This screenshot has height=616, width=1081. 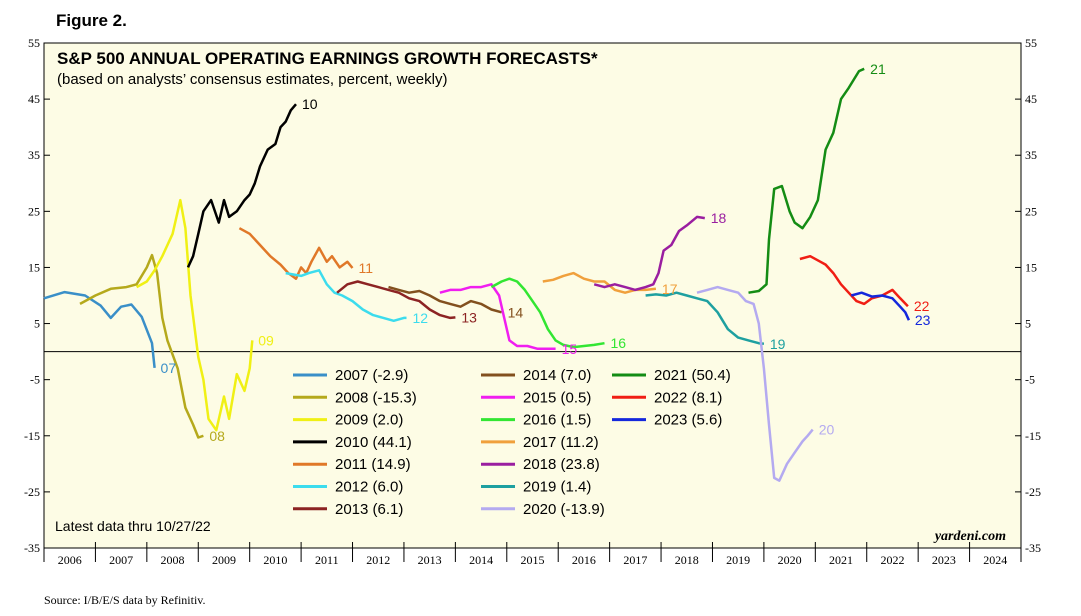 I want to click on y-tick-label-right: 35, so click(x=1031, y=155).